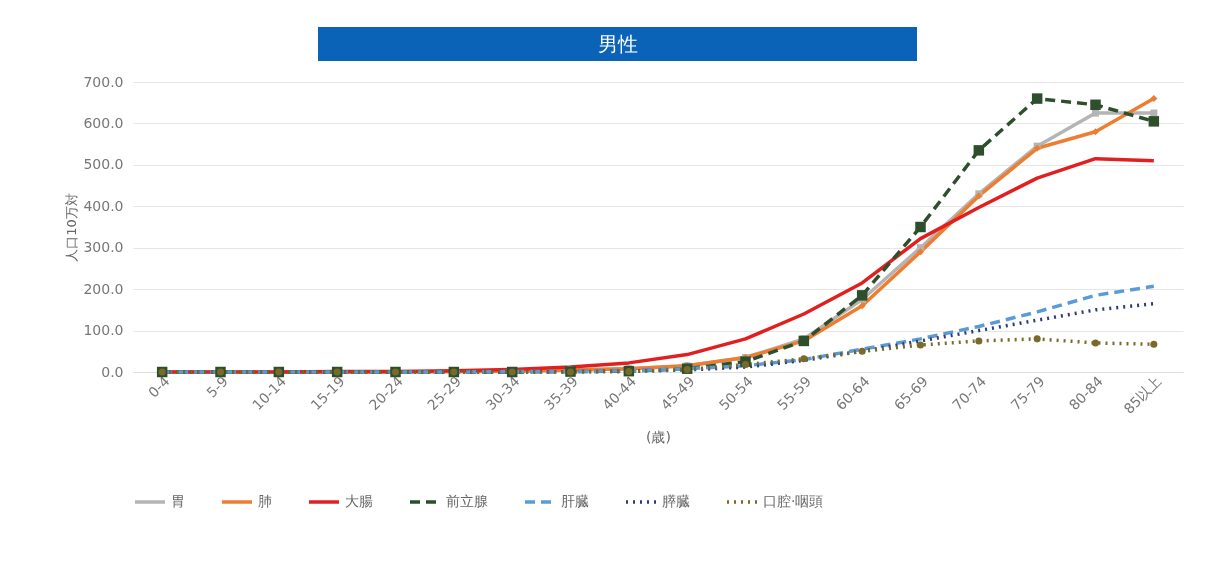  What do you see at coordinates (617, 44) in the screenshot?
I see `chart-title: 男性` at bounding box center [617, 44].